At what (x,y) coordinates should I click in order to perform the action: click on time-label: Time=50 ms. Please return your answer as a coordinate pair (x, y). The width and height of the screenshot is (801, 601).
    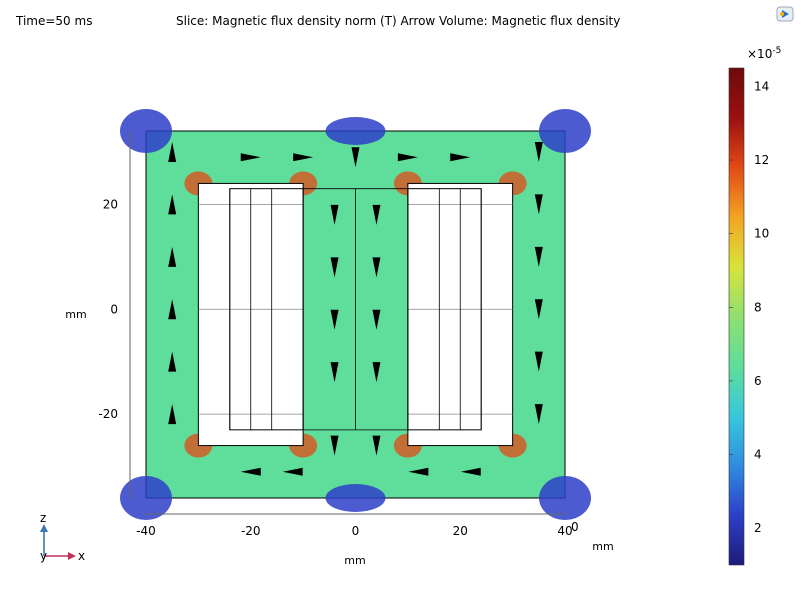
    Looking at the image, I should click on (54, 21).